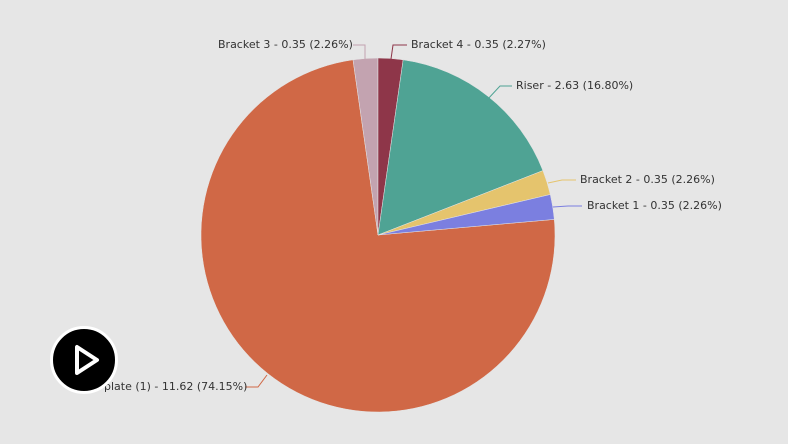 The width and height of the screenshot is (788, 444). Describe the element at coordinates (87, 360) in the screenshot. I see `play-icon` at that location.